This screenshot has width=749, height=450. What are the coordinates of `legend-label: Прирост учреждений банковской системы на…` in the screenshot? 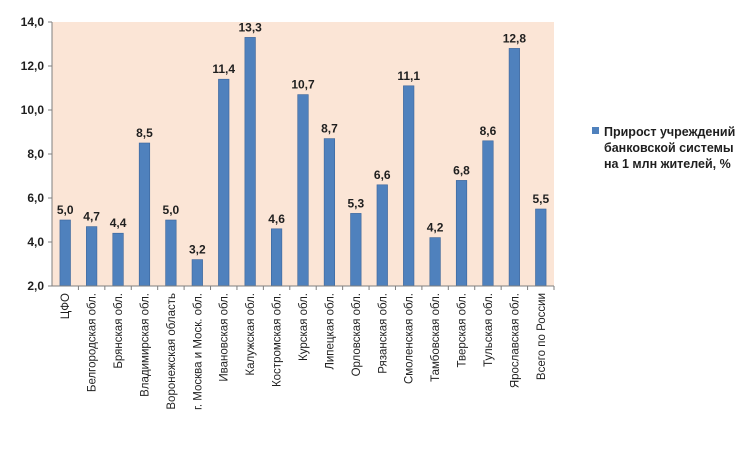 It's located at (670, 148).